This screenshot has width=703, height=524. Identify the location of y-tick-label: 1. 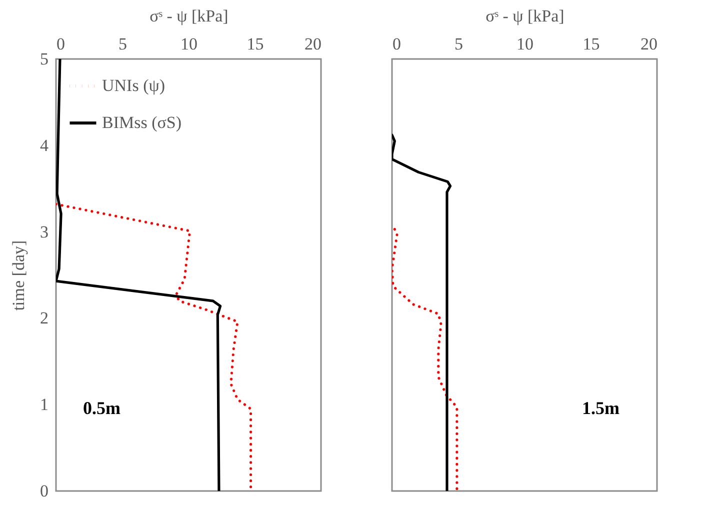
(44, 404).